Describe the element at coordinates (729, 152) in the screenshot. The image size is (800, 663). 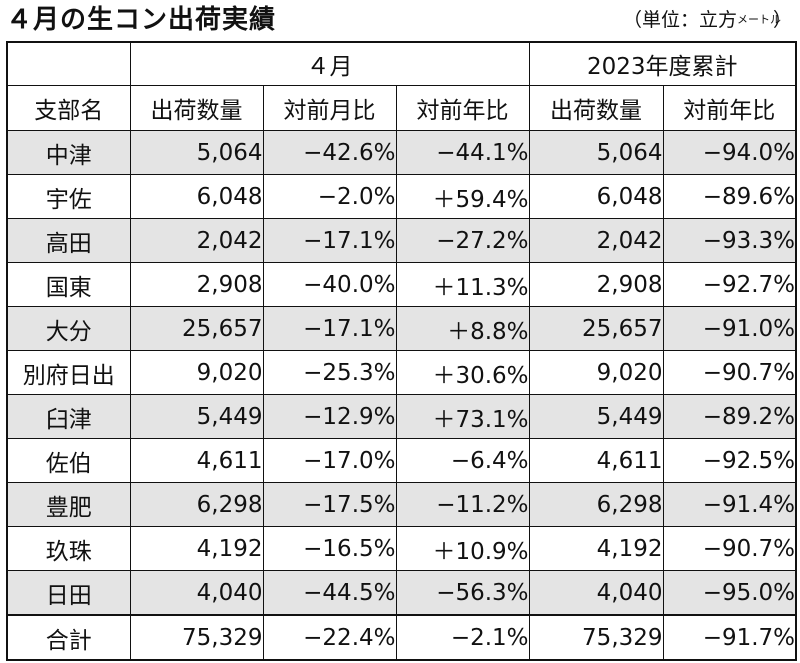
I see `cell-fy-yoy: −94.0%` at that location.